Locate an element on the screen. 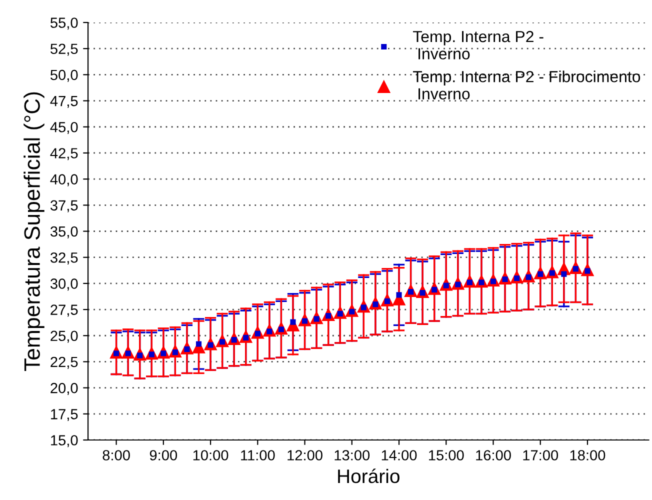 Image resolution: width=652 pixels, height=500 pixels. y-tick-label: 35,0 is located at coordinates (64, 232).